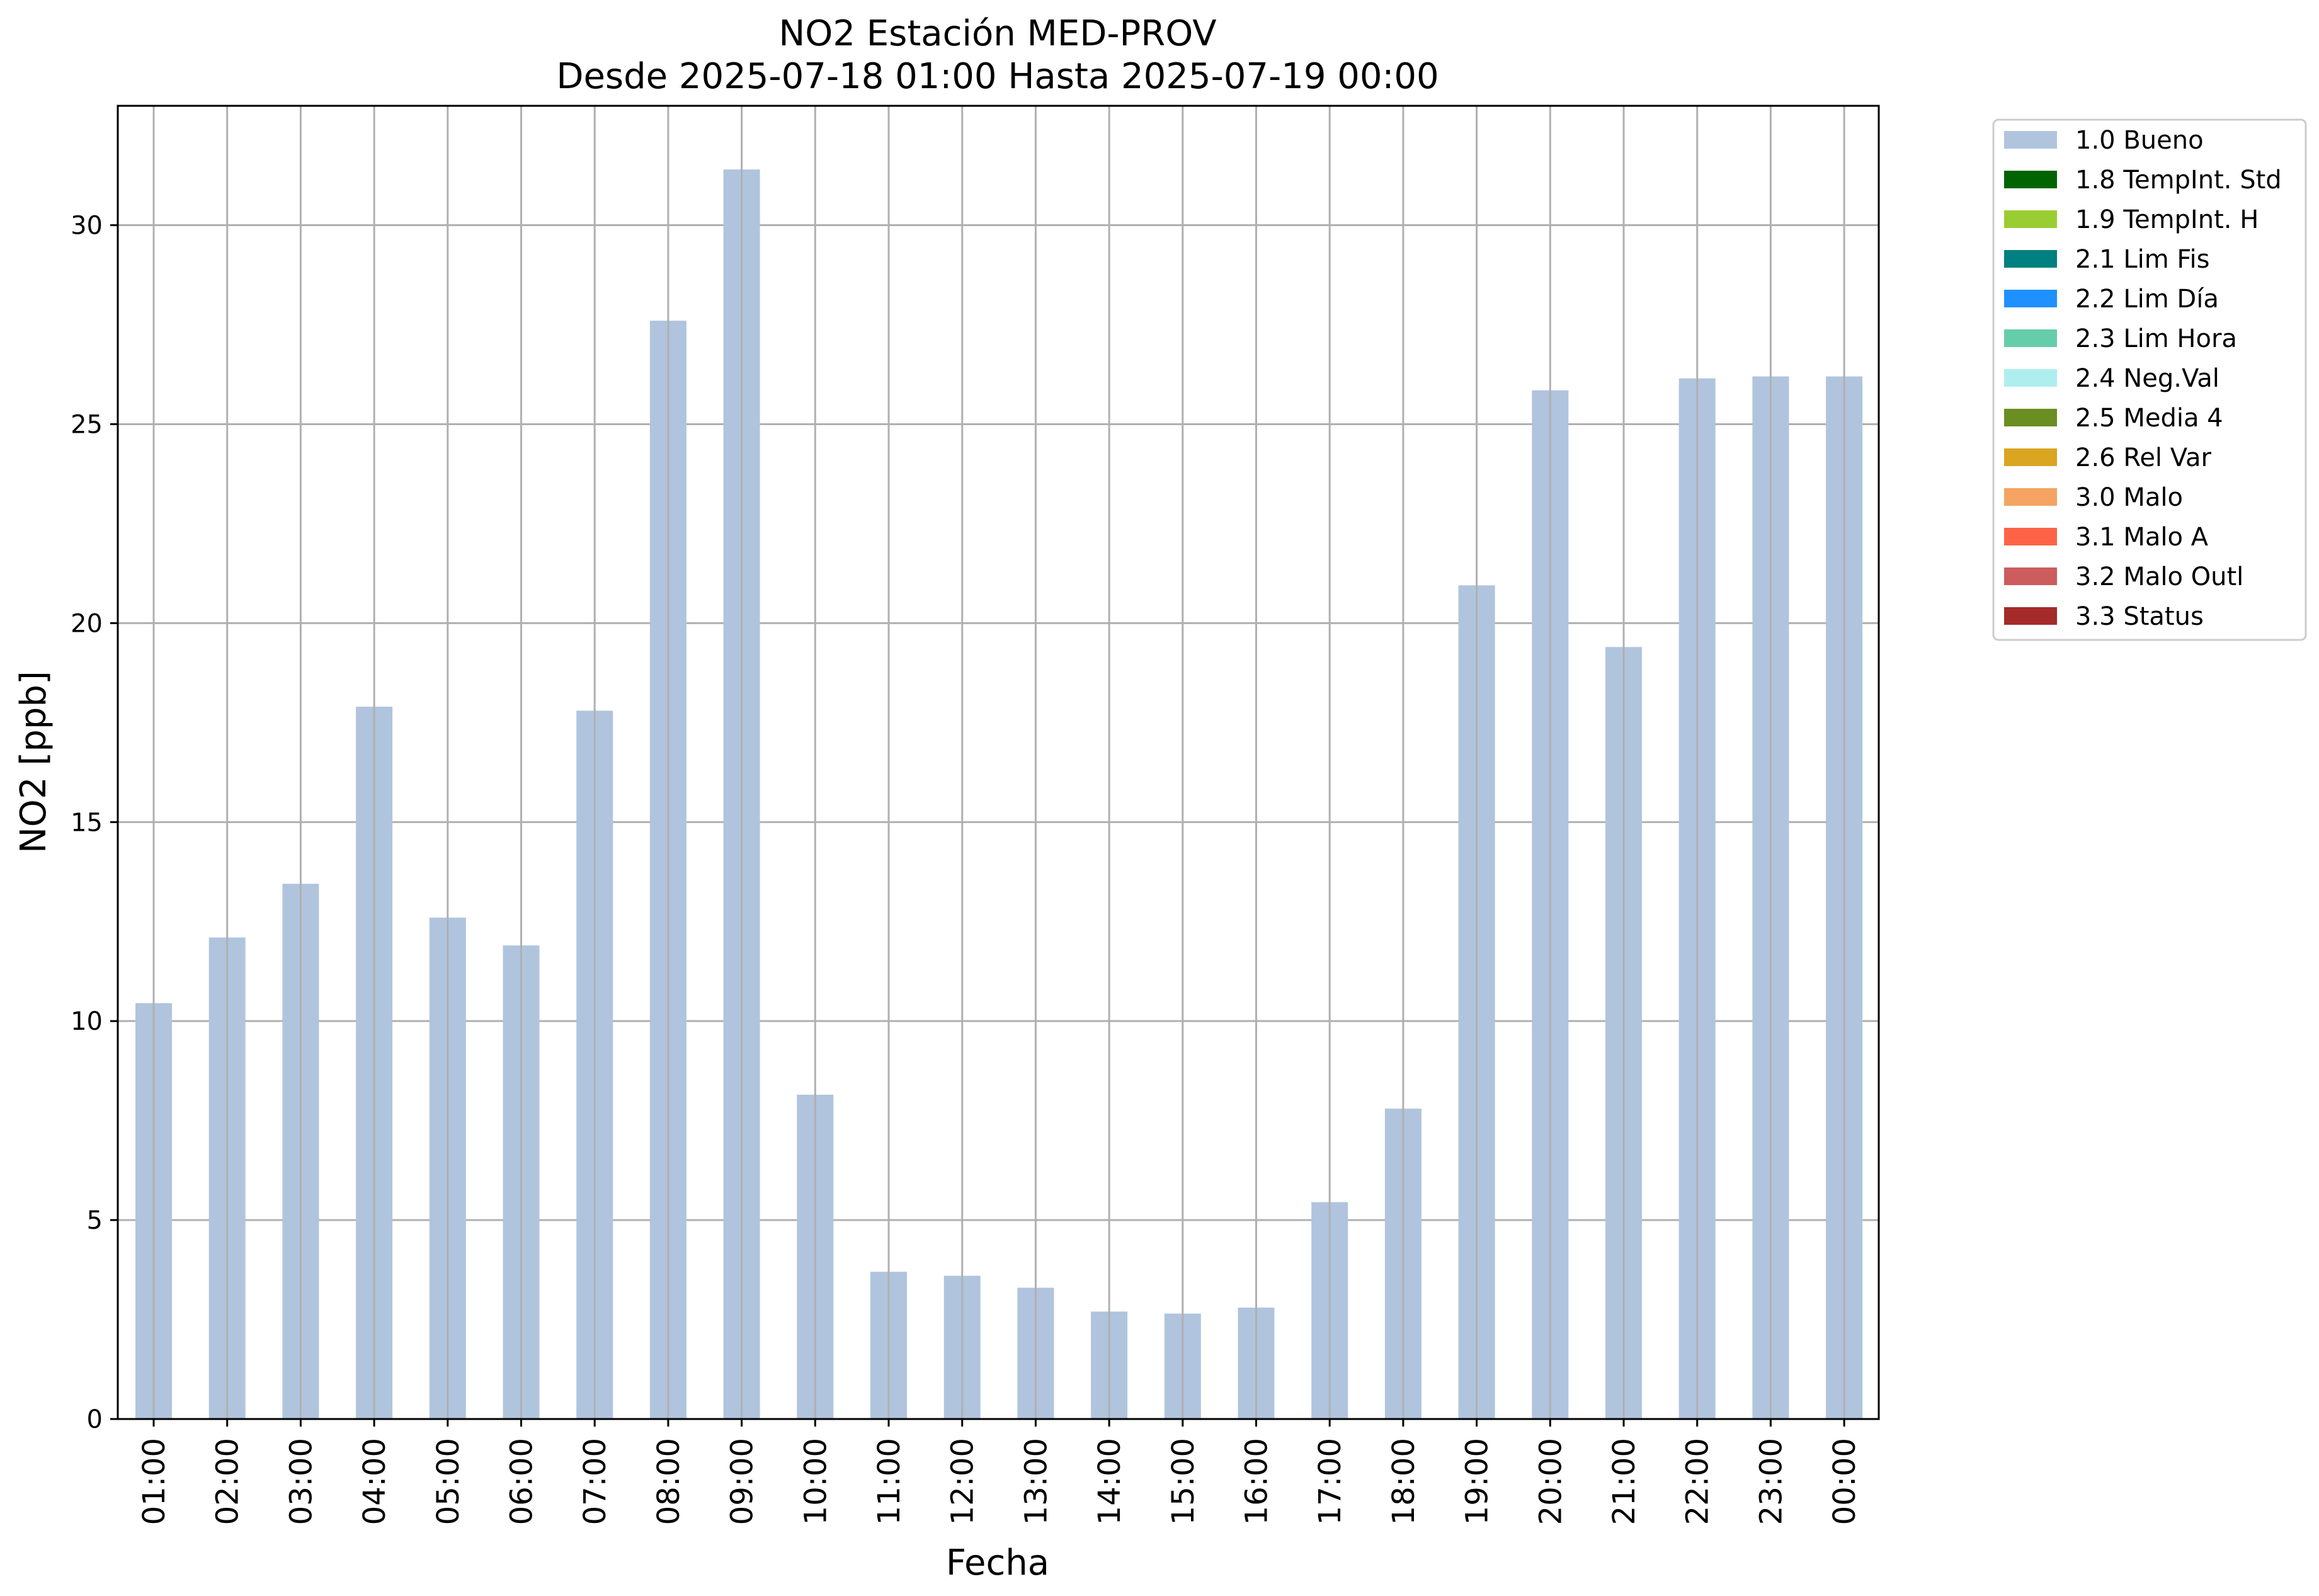  I want to click on x-tick-label: 06:00, so click(522, 1481).